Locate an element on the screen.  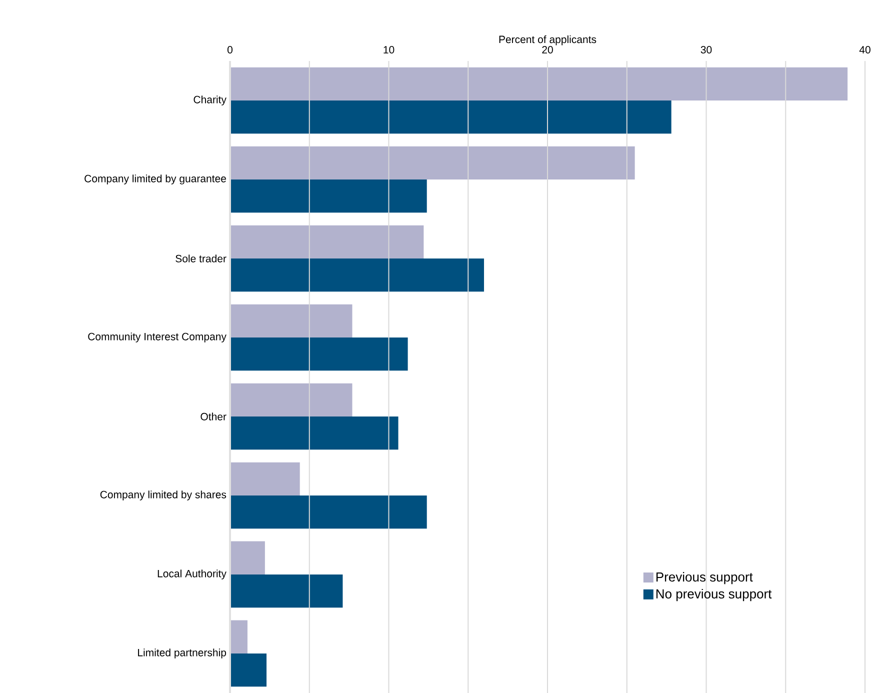
x-axis-title: Percent of applicants is located at coordinates (547, 40).